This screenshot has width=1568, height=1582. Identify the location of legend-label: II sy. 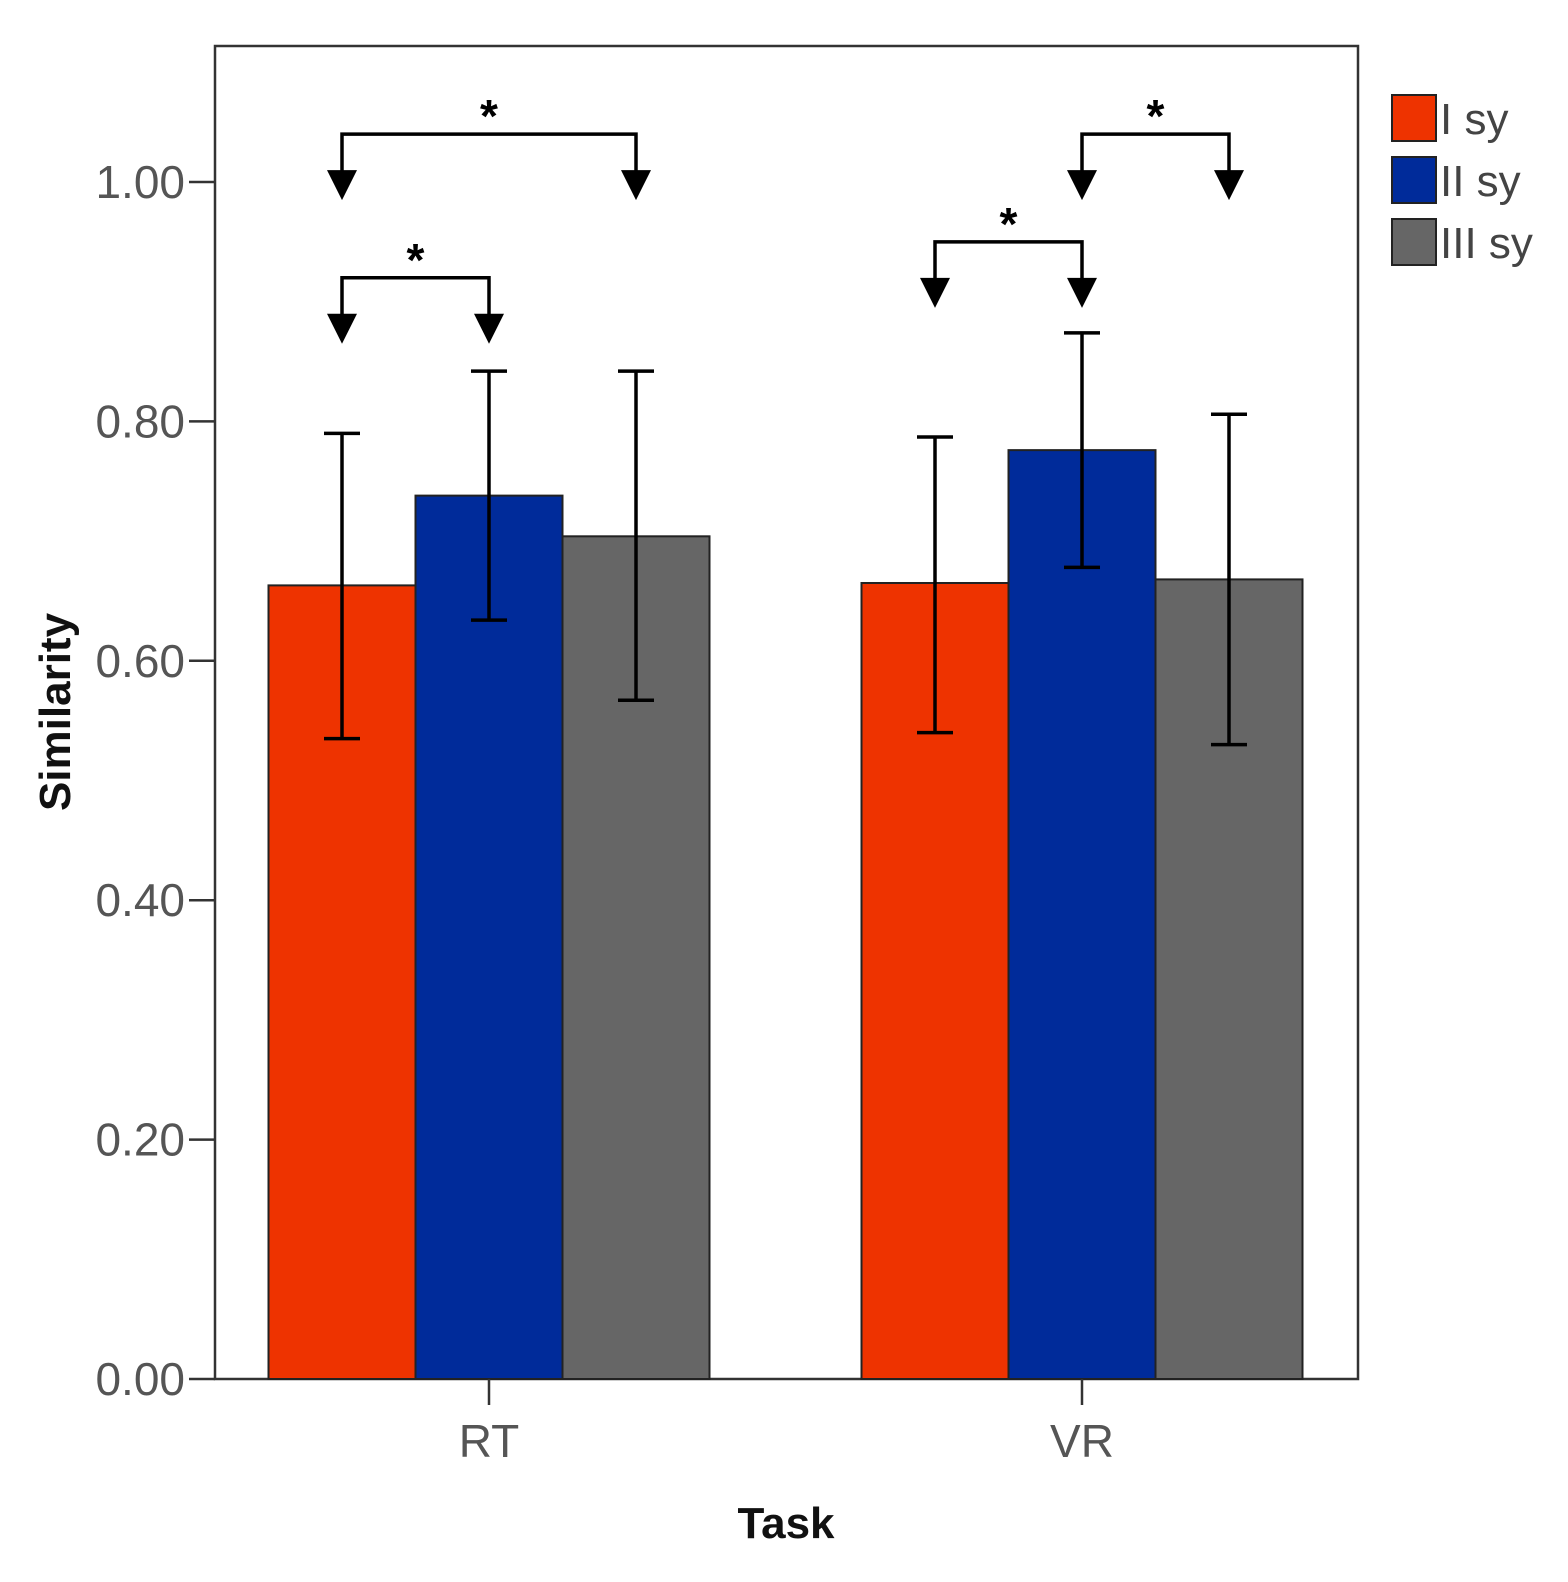
(1480, 181).